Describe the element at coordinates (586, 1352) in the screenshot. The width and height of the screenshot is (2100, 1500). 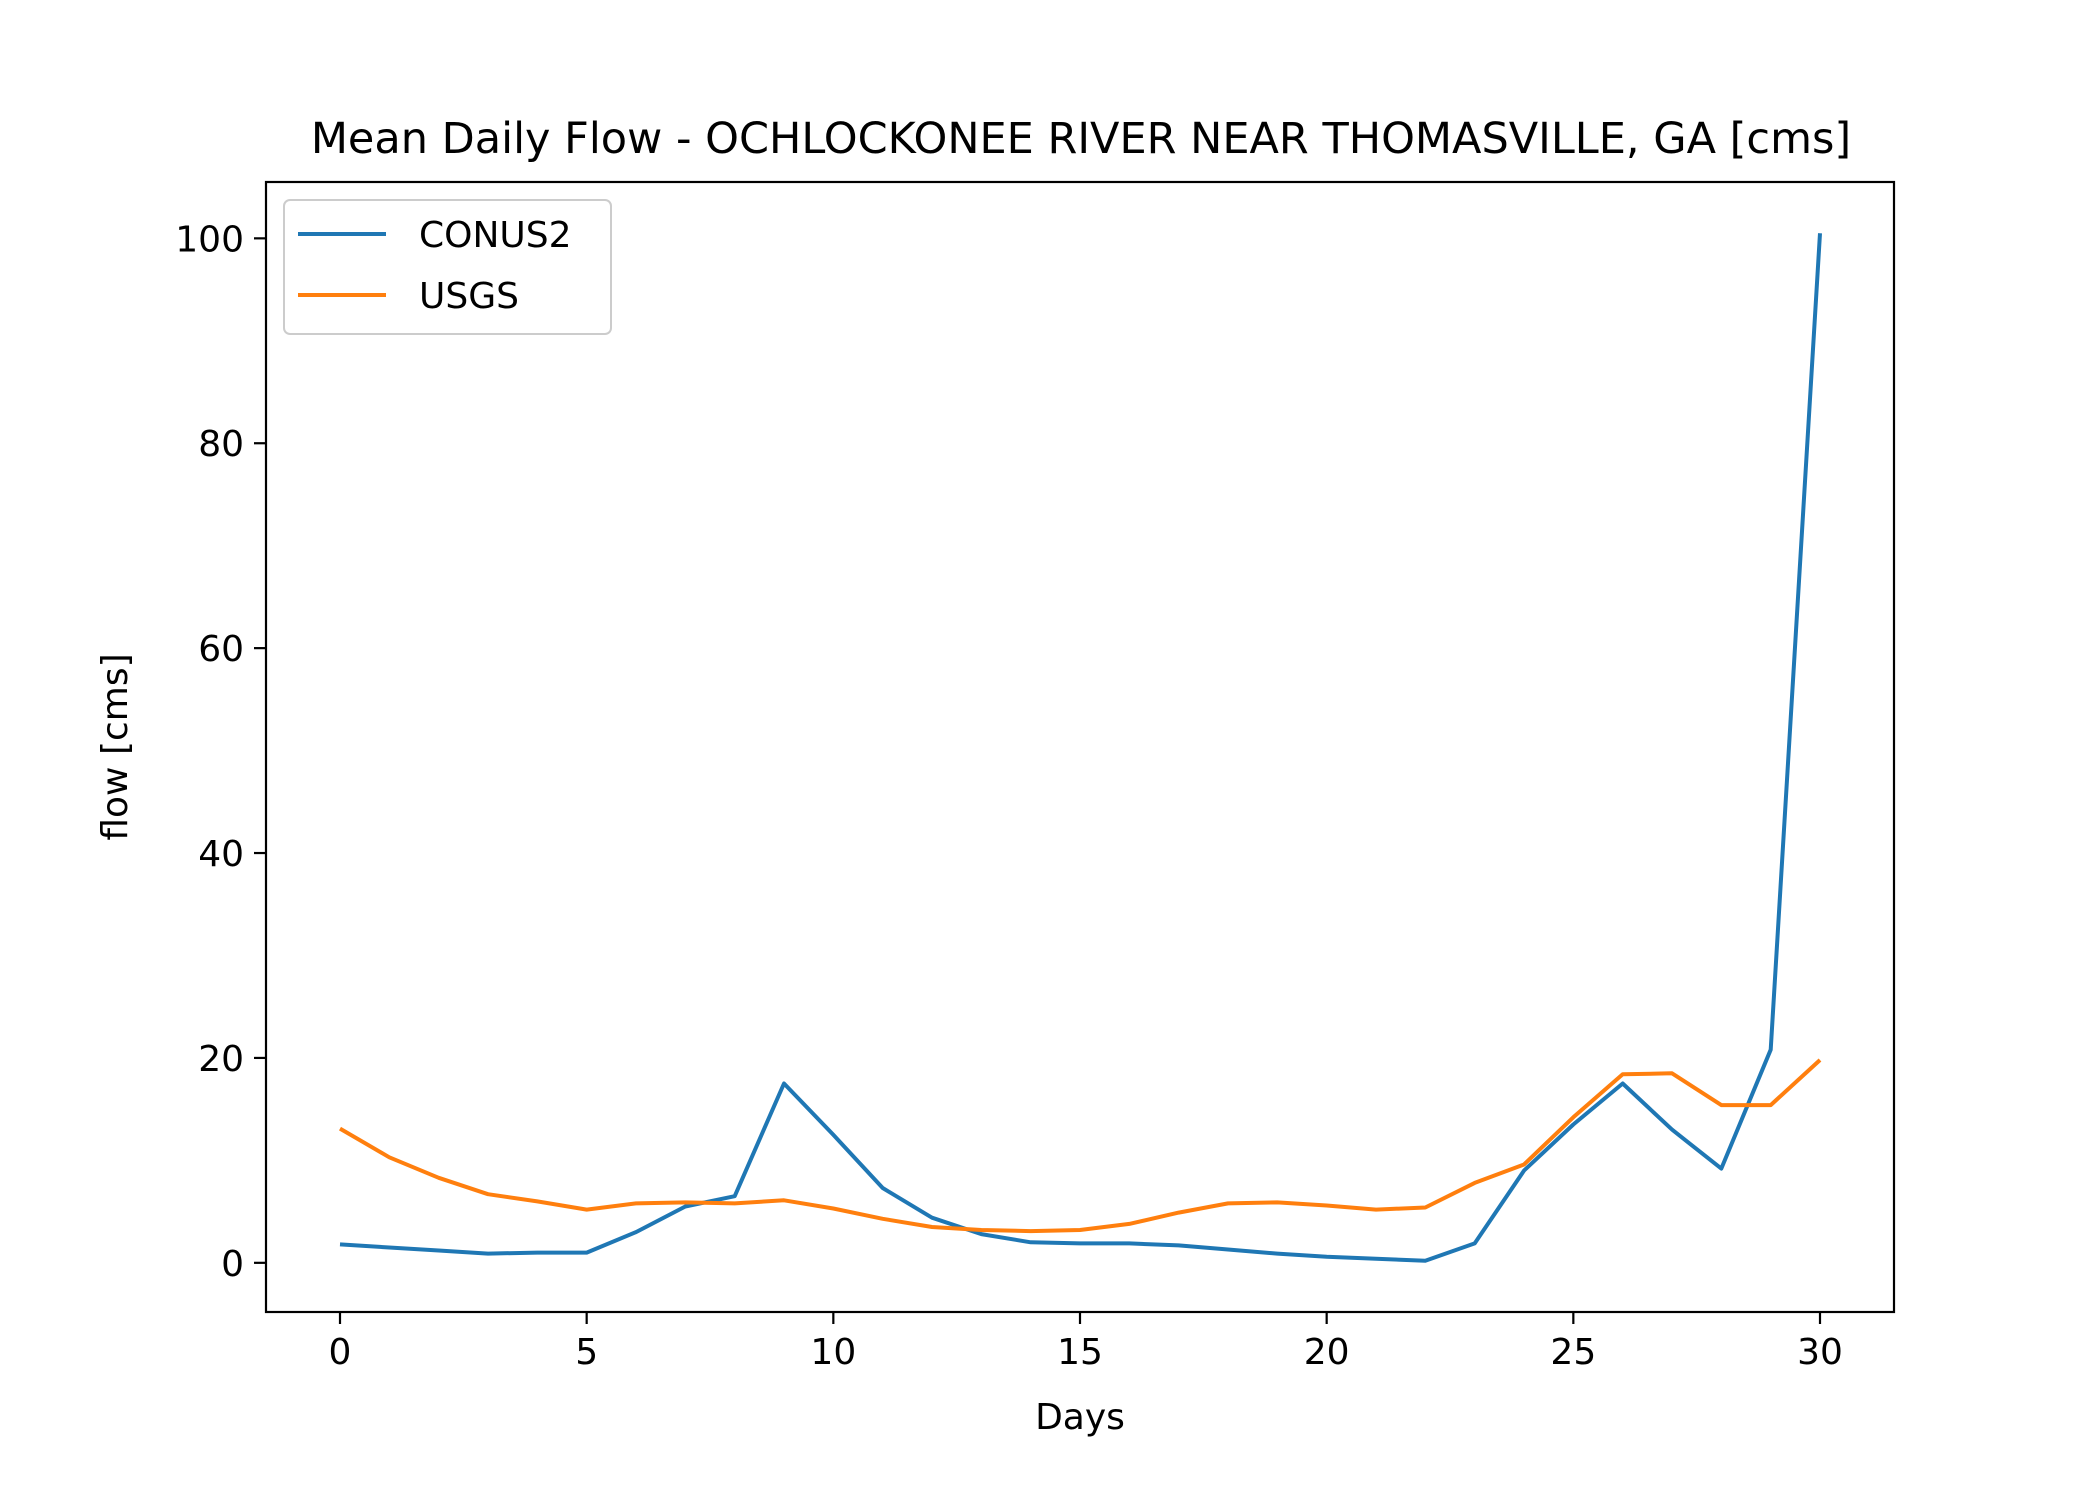
I see `x-tick-label: 5` at that location.